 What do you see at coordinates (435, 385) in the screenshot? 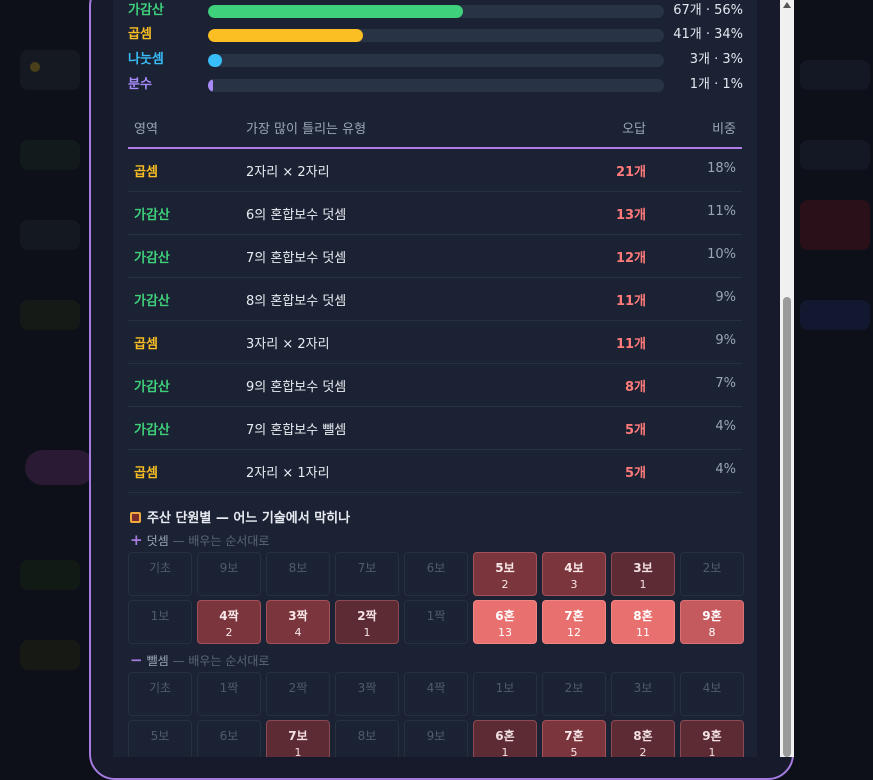
I see `table-row: 가감산 9의 혼합보수 덧셈 8개 7%` at bounding box center [435, 385].